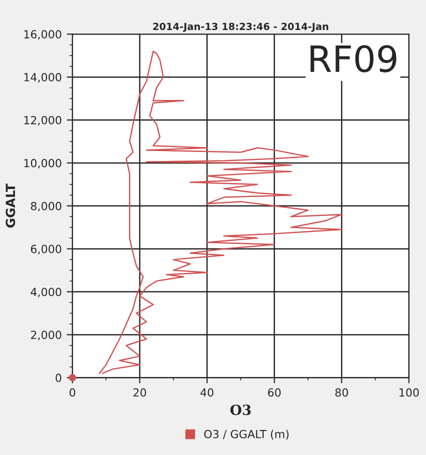 Image resolution: width=426 pixels, height=455 pixels. What do you see at coordinates (46, 293) in the screenshot?
I see `y-tick-label: 4,000` at bounding box center [46, 293].